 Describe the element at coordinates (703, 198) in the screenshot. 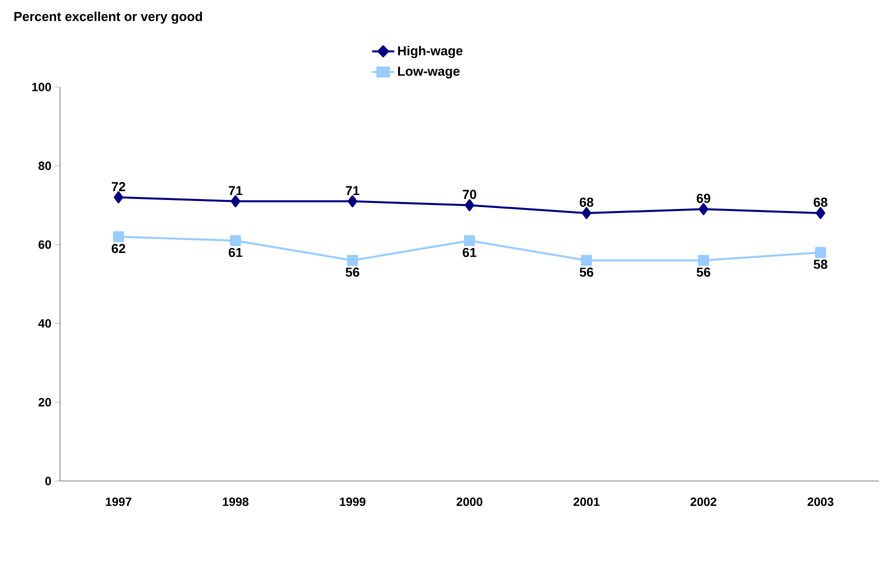

I see `data-label: 69` at that location.